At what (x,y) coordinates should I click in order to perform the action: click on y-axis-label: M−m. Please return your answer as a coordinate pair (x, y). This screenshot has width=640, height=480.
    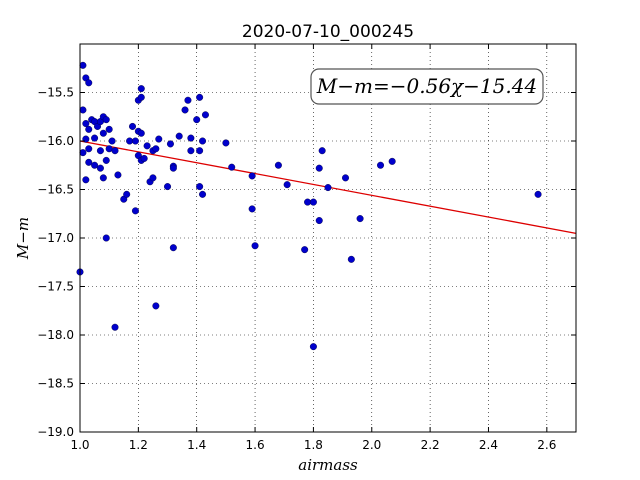
    Looking at the image, I should click on (23, 238).